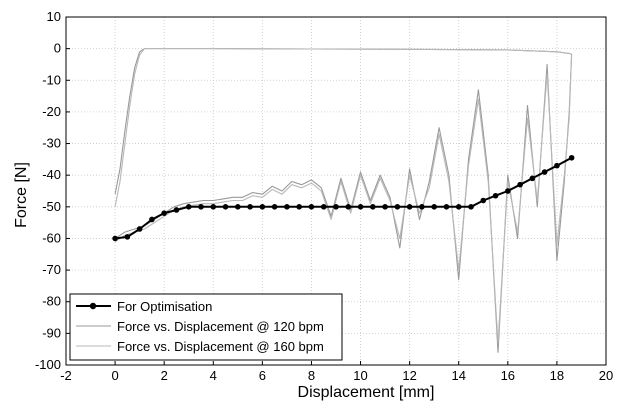  Describe the element at coordinates (48, 364) in the screenshot. I see `y-tick-label: -100` at that location.